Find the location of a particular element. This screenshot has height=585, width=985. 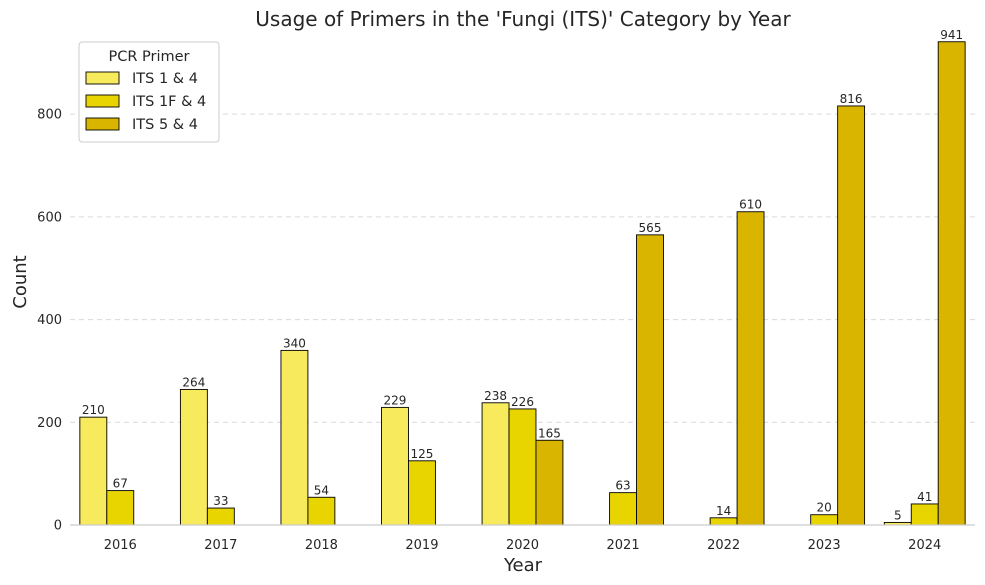

data-label: 20 is located at coordinates (824, 508).